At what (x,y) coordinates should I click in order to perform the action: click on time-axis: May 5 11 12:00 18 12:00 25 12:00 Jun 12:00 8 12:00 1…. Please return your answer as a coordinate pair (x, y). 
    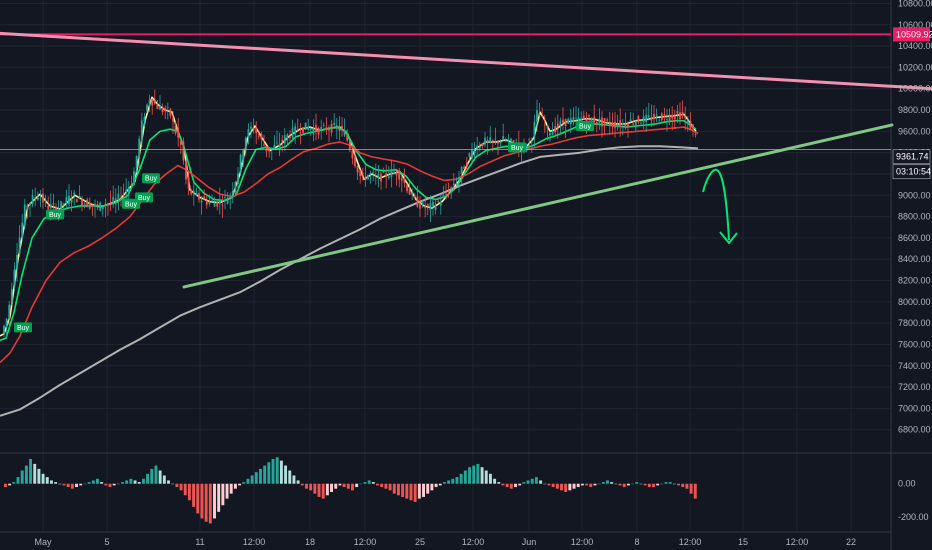
    Looking at the image, I should click on (445, 542).